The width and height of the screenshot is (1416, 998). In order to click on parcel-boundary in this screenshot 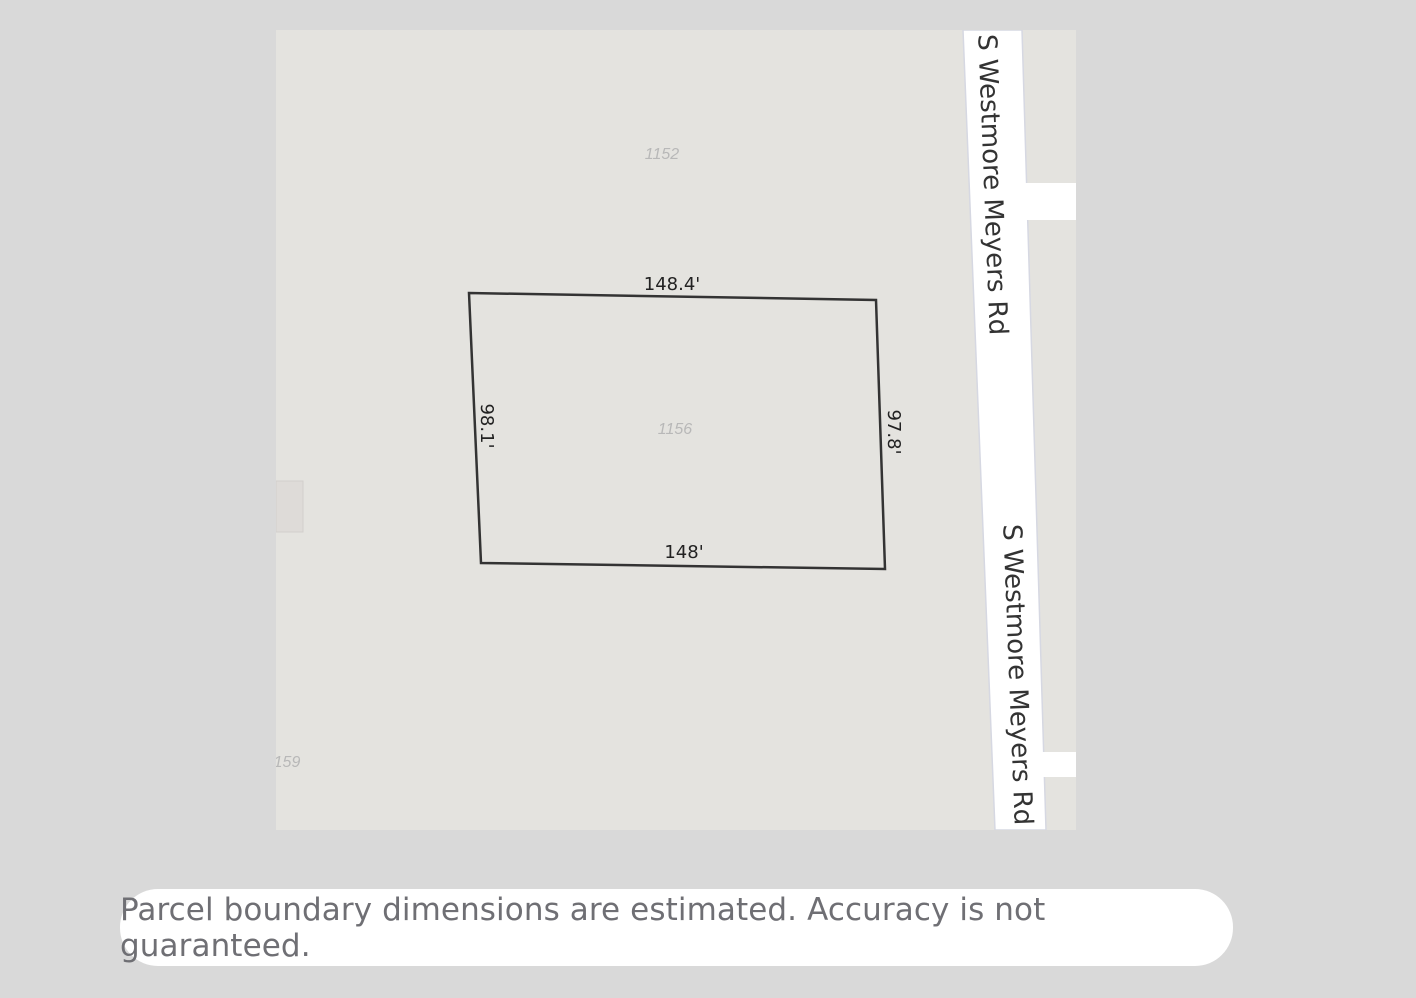, I will do `click(677, 431)`.